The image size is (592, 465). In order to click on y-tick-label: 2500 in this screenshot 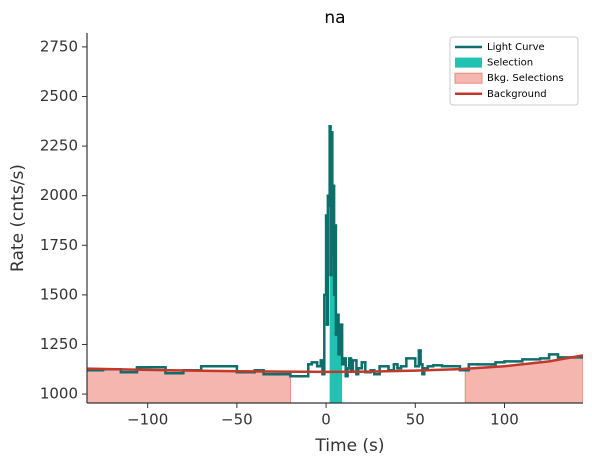, I will do `click(59, 96)`.